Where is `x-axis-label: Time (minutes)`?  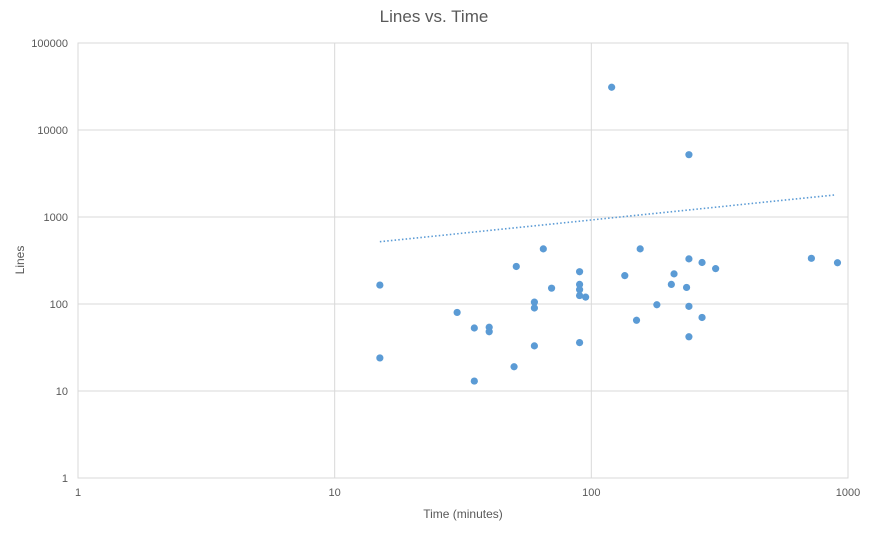 x-axis-label: Time (minutes) is located at coordinates (463, 514).